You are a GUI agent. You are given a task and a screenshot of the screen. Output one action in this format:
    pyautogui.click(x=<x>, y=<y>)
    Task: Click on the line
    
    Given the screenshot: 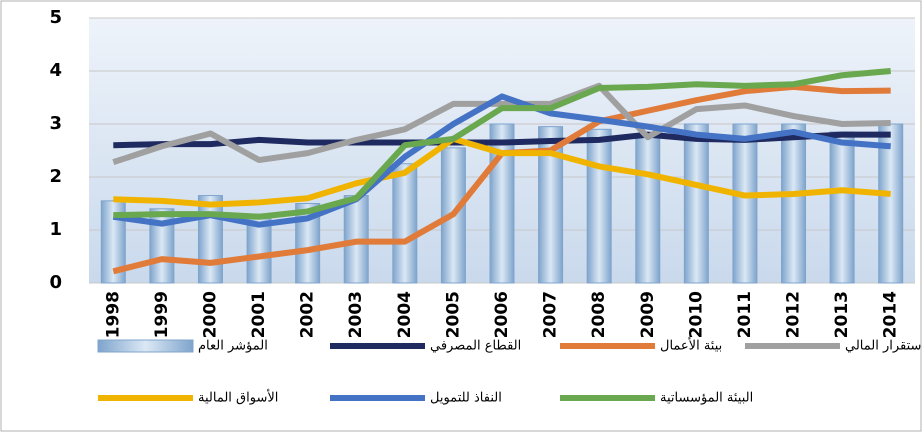 What is the action you would take?
    pyautogui.click(x=502, y=171)
    